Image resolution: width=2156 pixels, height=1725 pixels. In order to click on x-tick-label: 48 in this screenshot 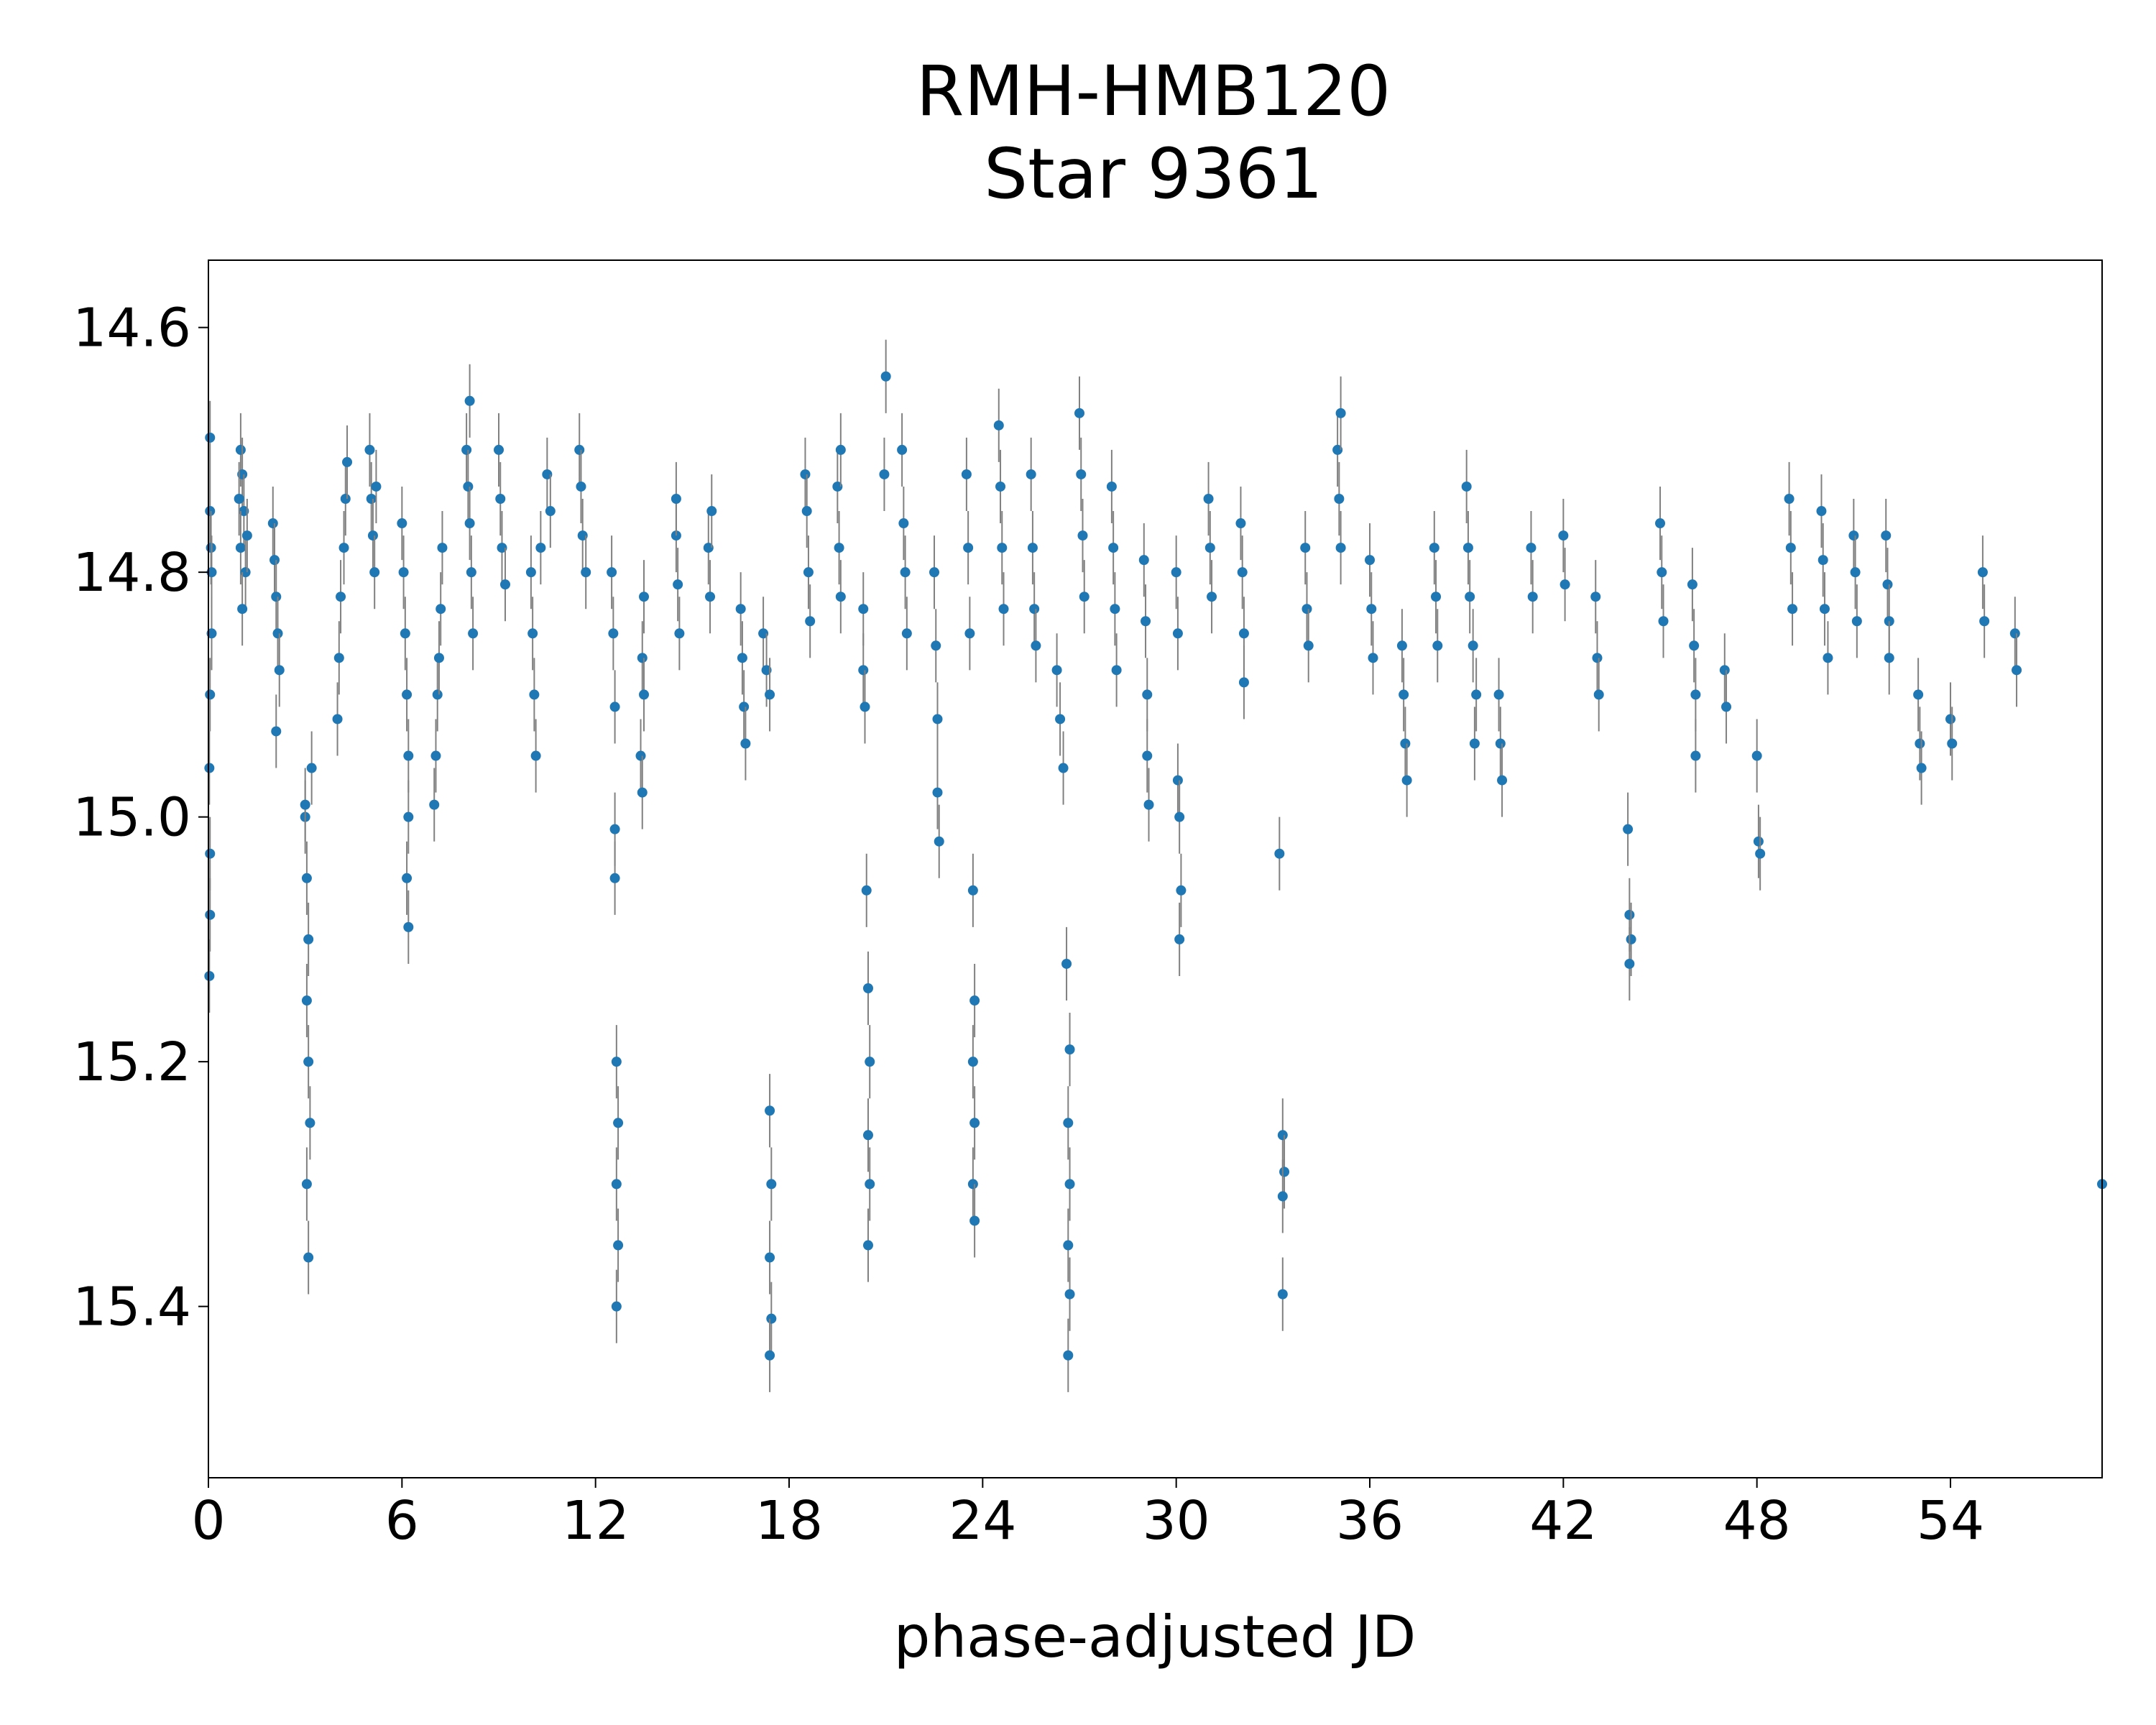, I will do `click(1757, 1521)`.